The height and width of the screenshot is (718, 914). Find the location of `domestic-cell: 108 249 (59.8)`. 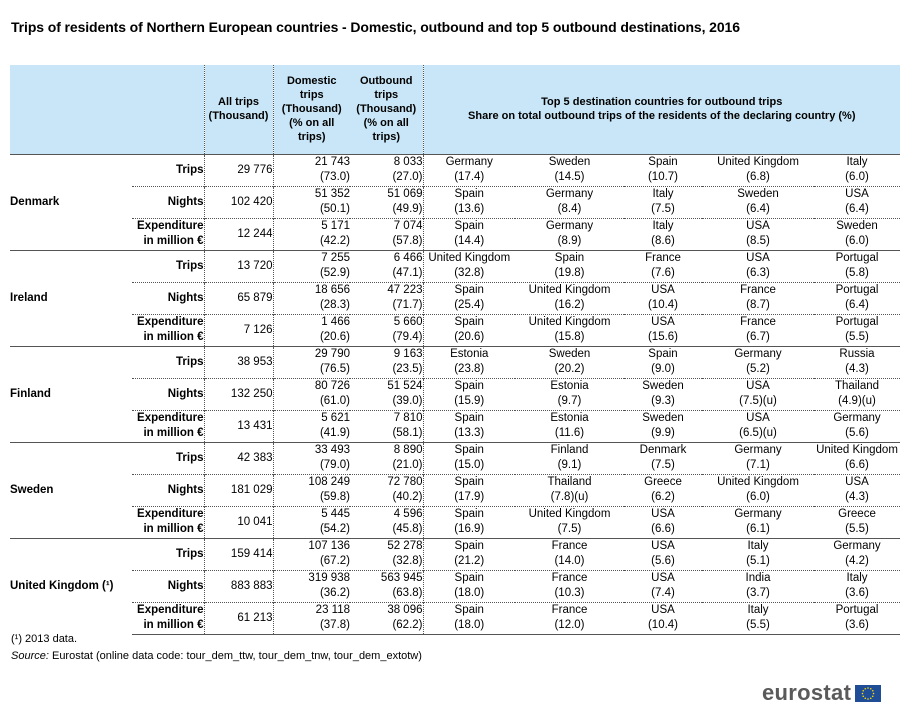

domestic-cell: 108 249 (59.8) is located at coordinates (311, 489).